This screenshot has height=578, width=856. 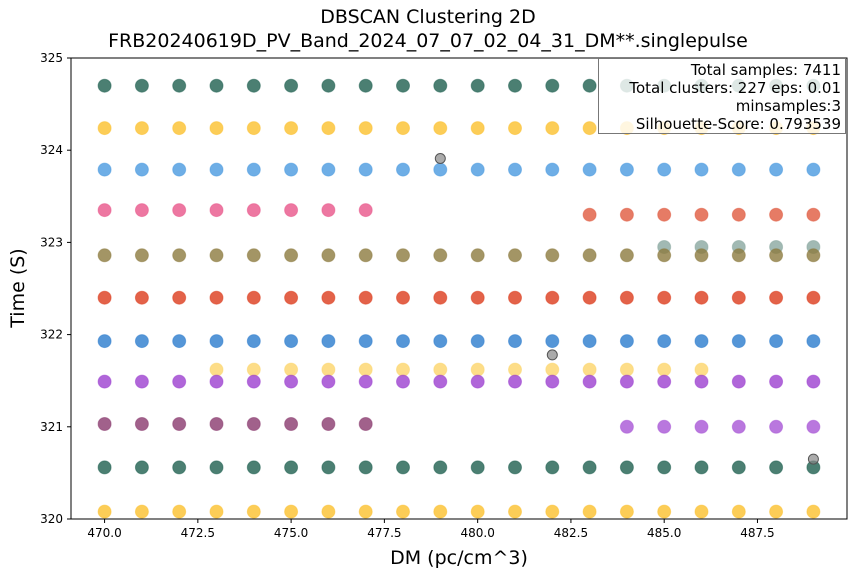 What do you see at coordinates (51, 335) in the screenshot?
I see `y-tick-label: 322` at bounding box center [51, 335].